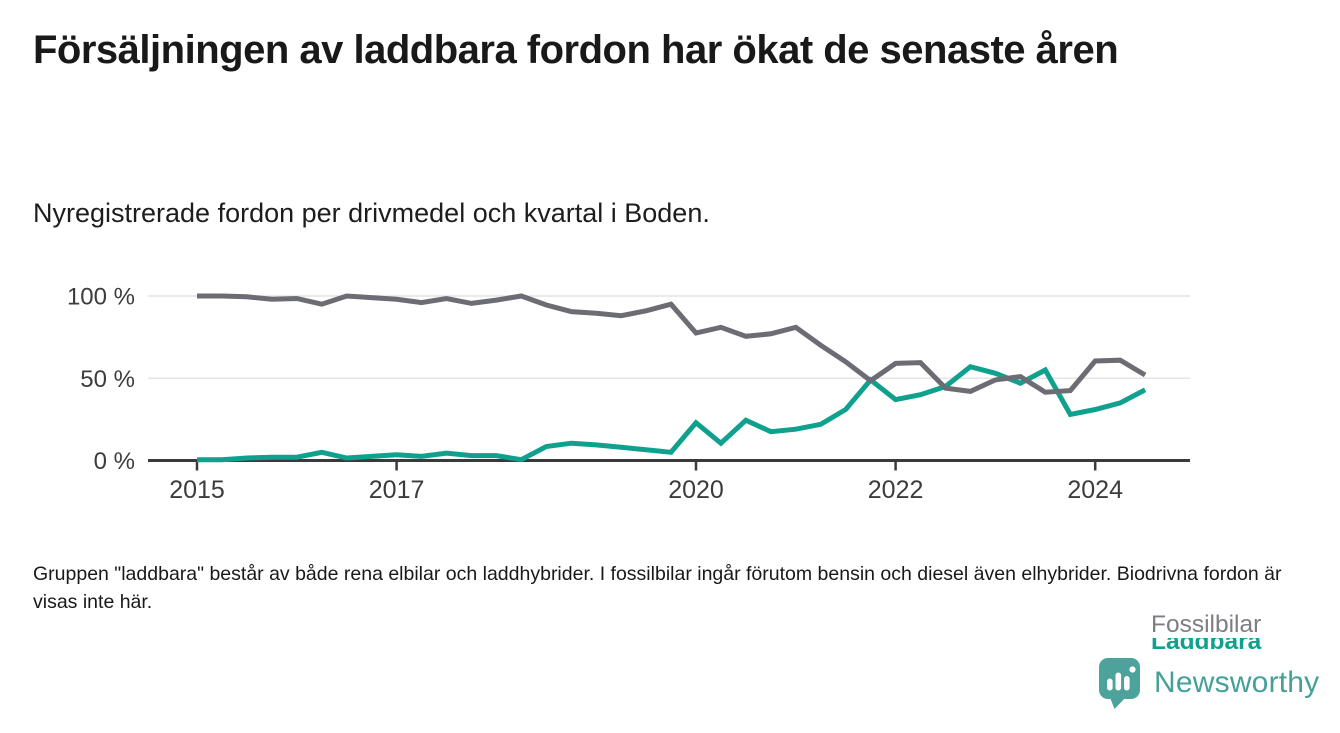  What do you see at coordinates (1119, 683) in the screenshot?
I see `newsworthy-logo-icon` at bounding box center [1119, 683].